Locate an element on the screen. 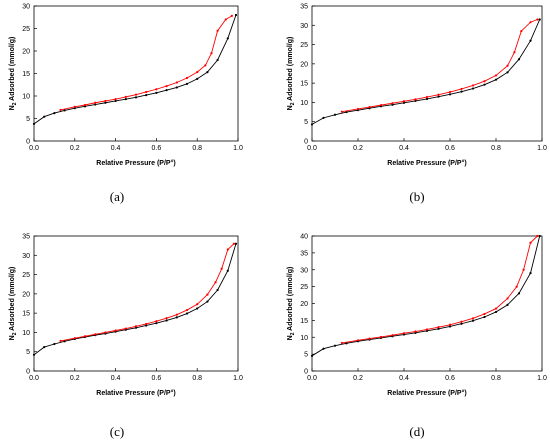 This screenshot has width=550, height=443. x-tick-label: 0.2 is located at coordinates (358, 378).